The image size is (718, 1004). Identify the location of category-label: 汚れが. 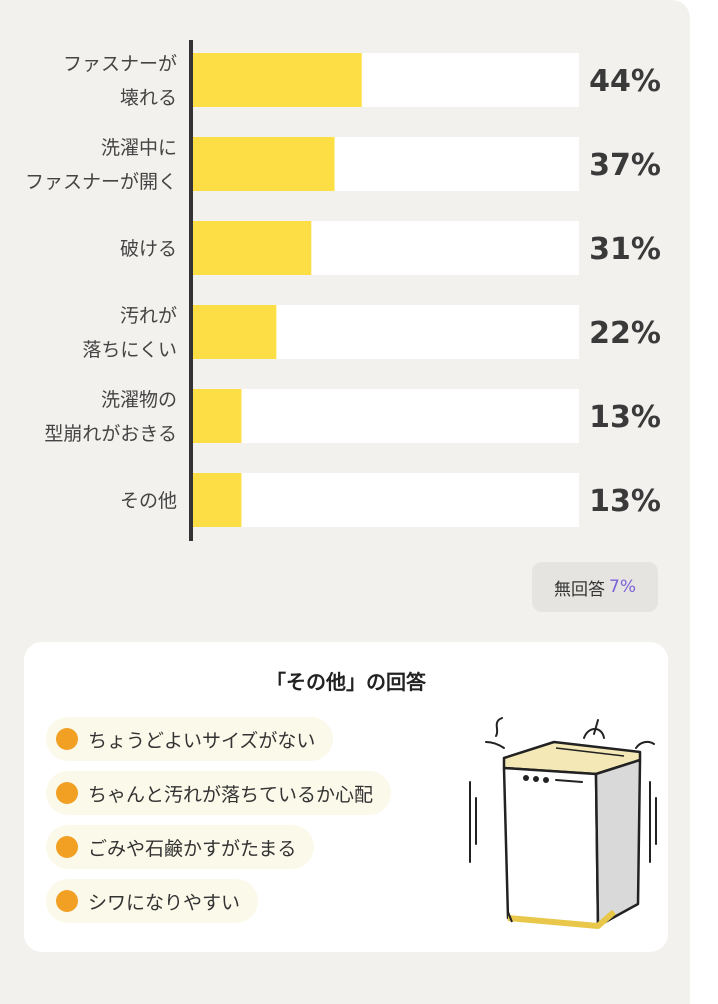
(148, 316).